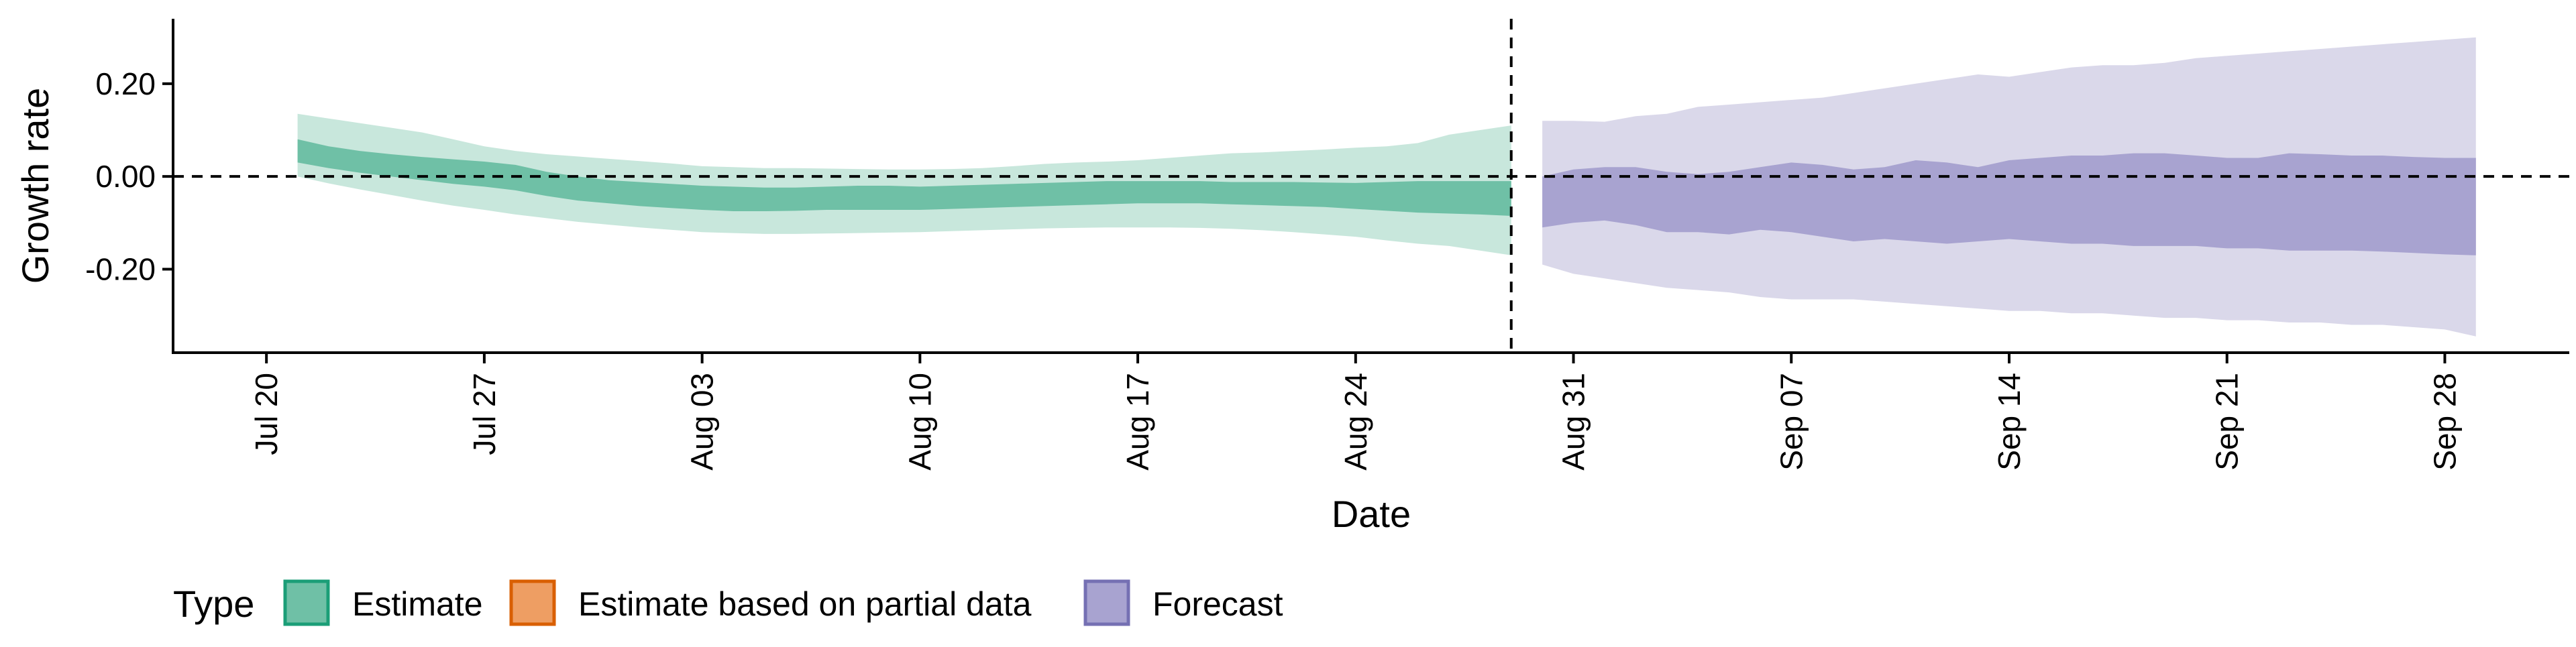  What do you see at coordinates (805, 604) in the screenshot?
I see `legend-label-estimate-based-on-partial-data: Estimate based on partial data` at bounding box center [805, 604].